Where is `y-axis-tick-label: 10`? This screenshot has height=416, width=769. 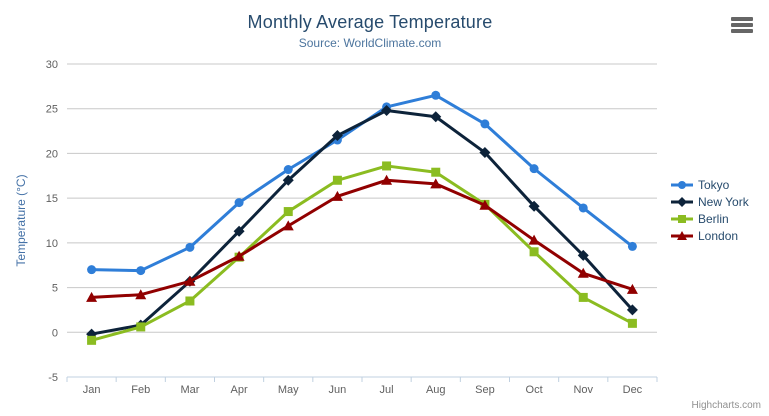 y-axis-tick-label: 10 is located at coordinates (52, 244).